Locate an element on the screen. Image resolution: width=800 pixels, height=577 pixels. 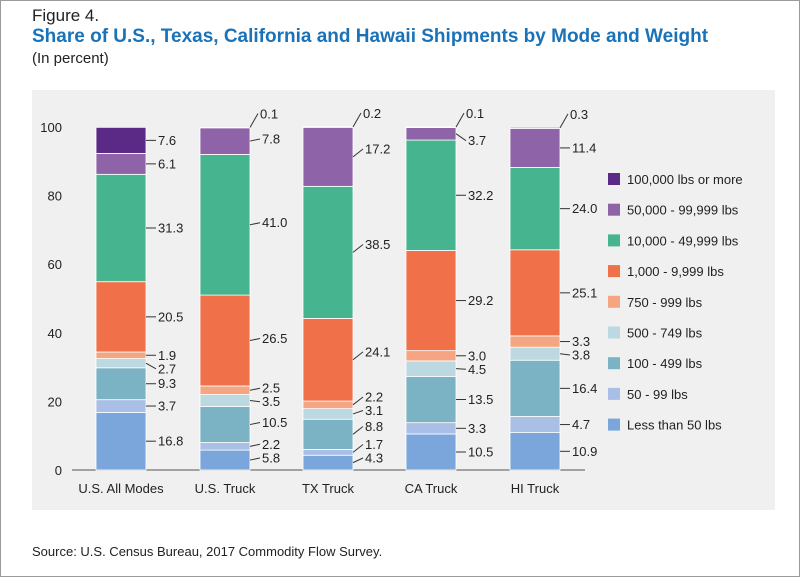
data-label: 31.3 is located at coordinates (170, 228).